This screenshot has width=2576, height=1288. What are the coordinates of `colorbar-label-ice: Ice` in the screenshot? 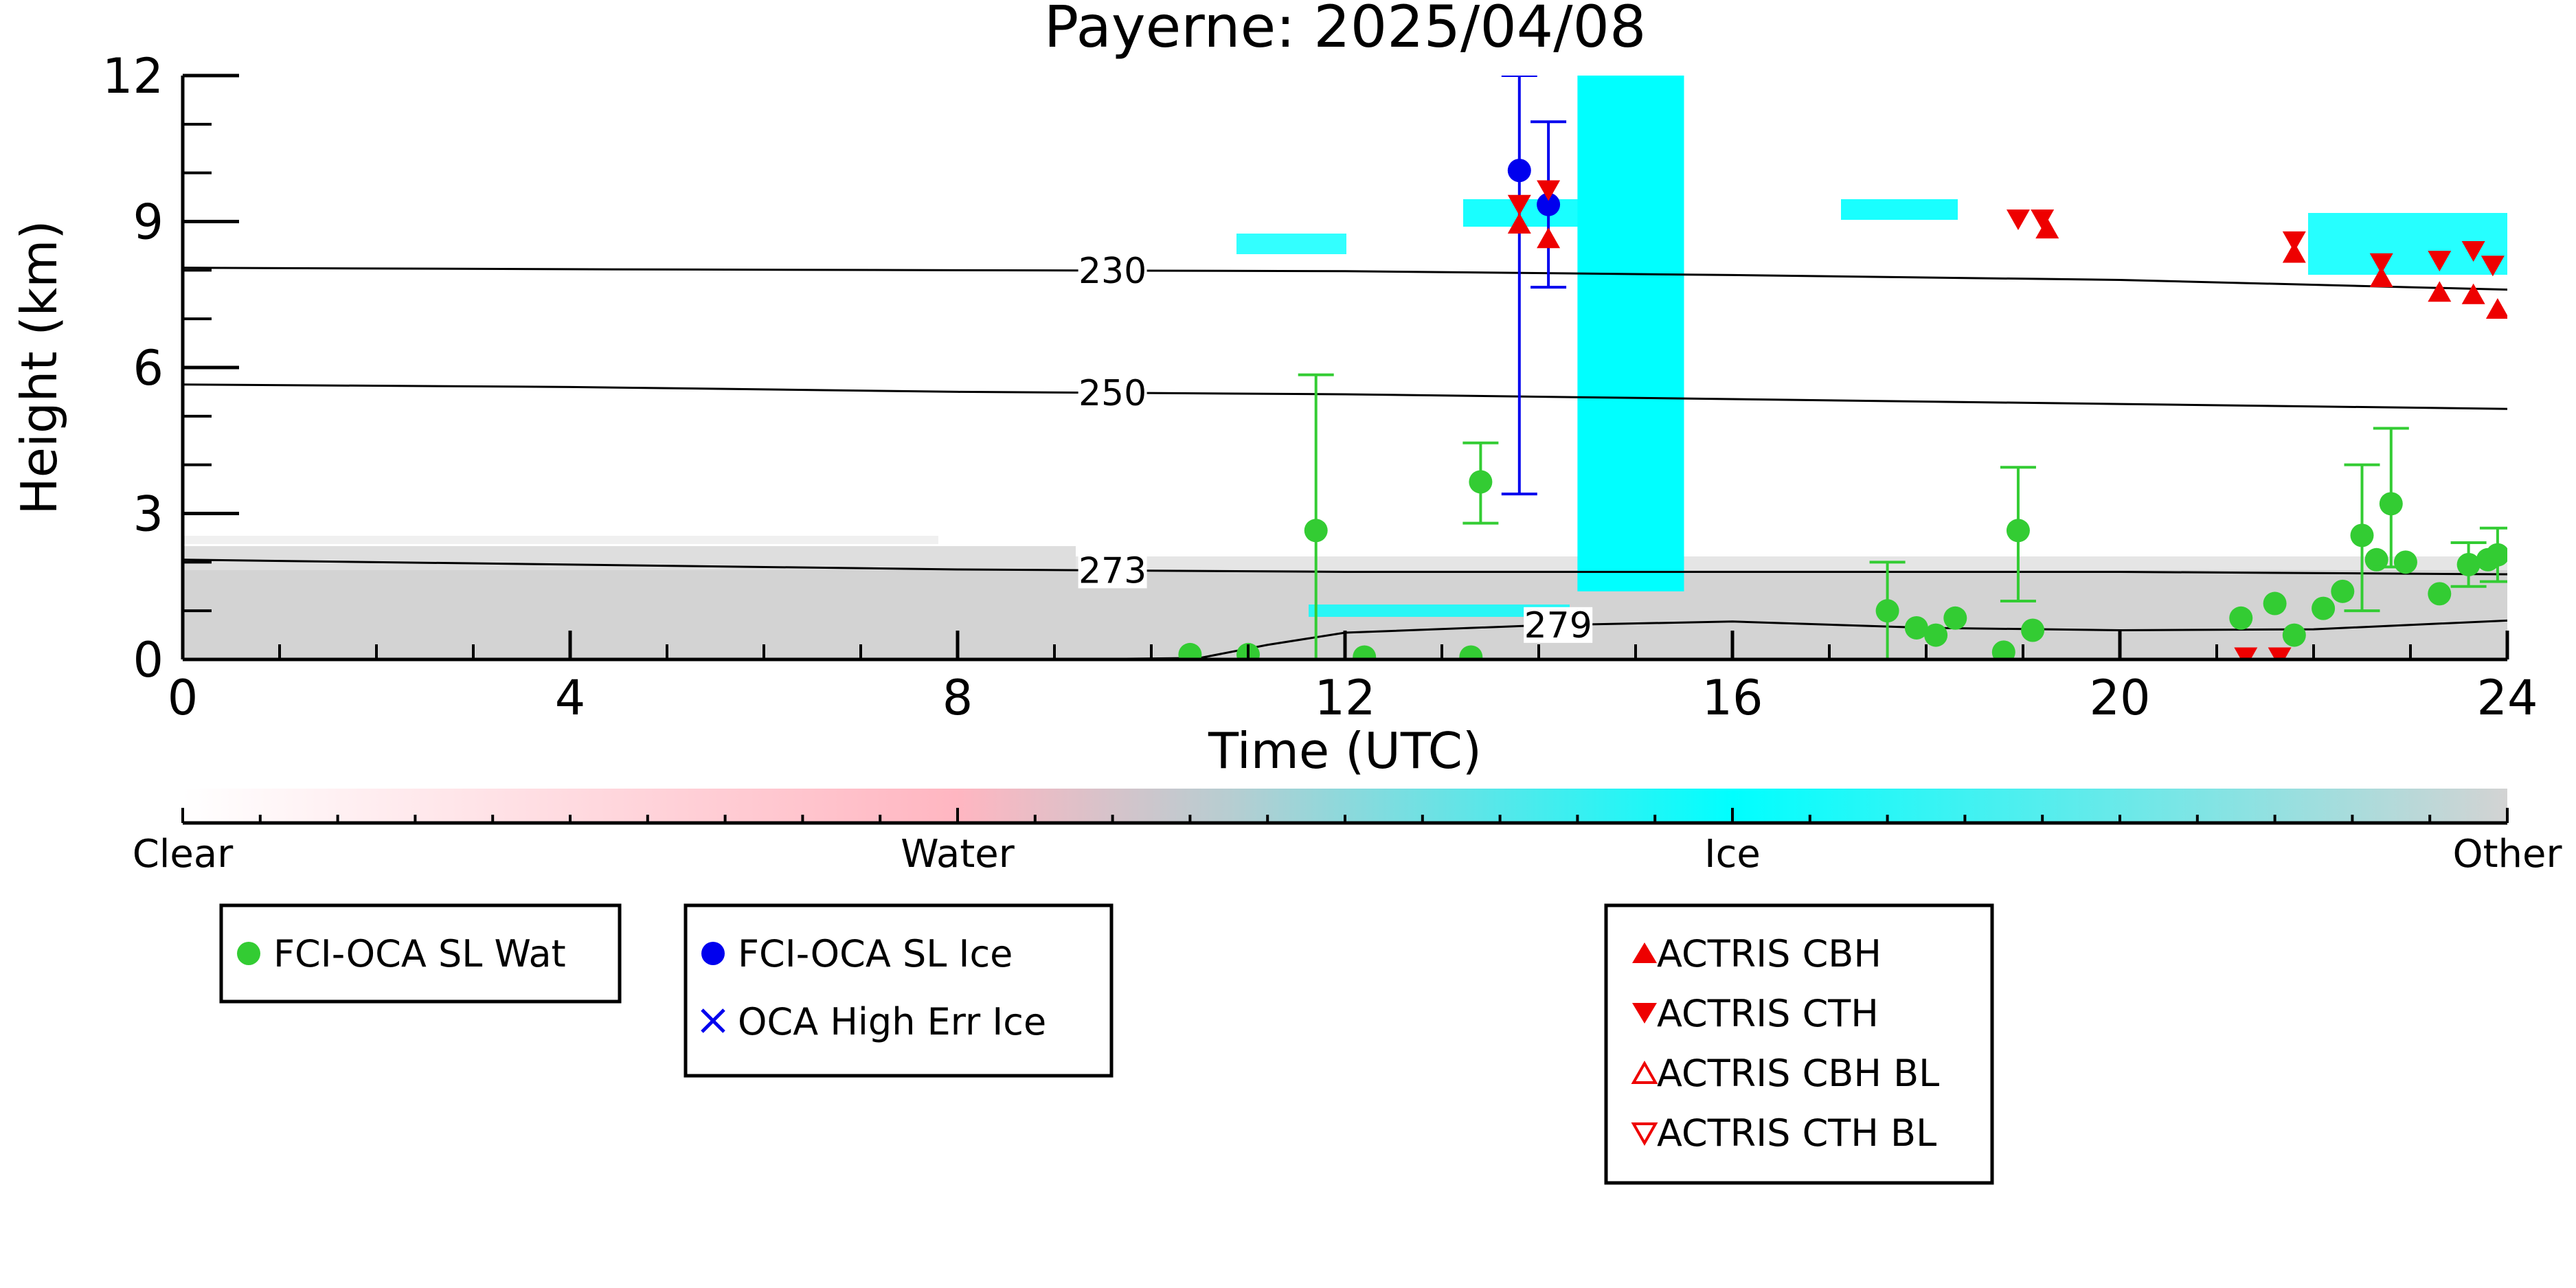 It's located at (1732, 854).